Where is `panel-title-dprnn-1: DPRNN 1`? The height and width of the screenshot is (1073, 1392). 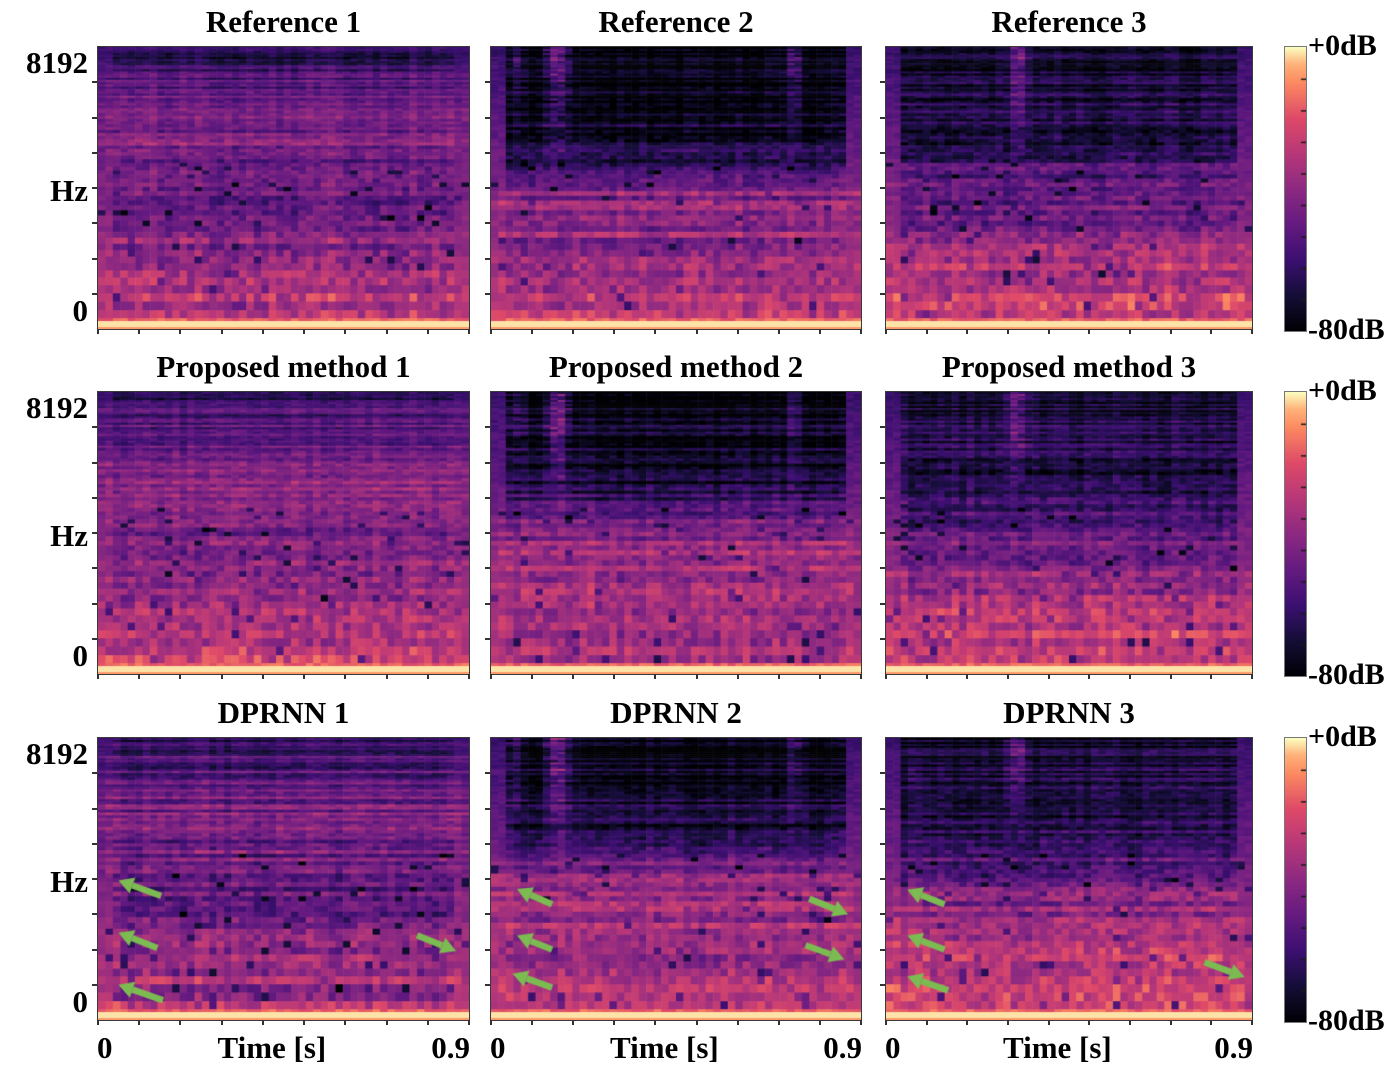
panel-title-dprnn-1: DPRNN 1 is located at coordinates (283, 712).